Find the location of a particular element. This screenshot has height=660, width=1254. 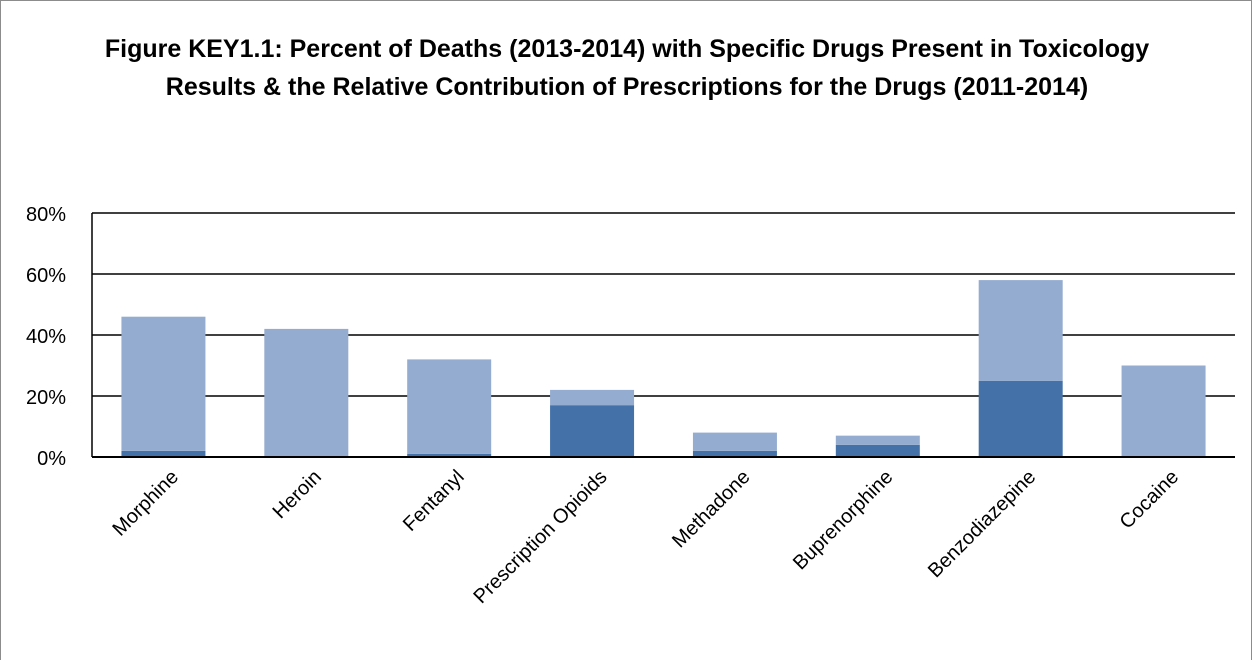

x-tick-label: Methadone is located at coordinates (711, 509).